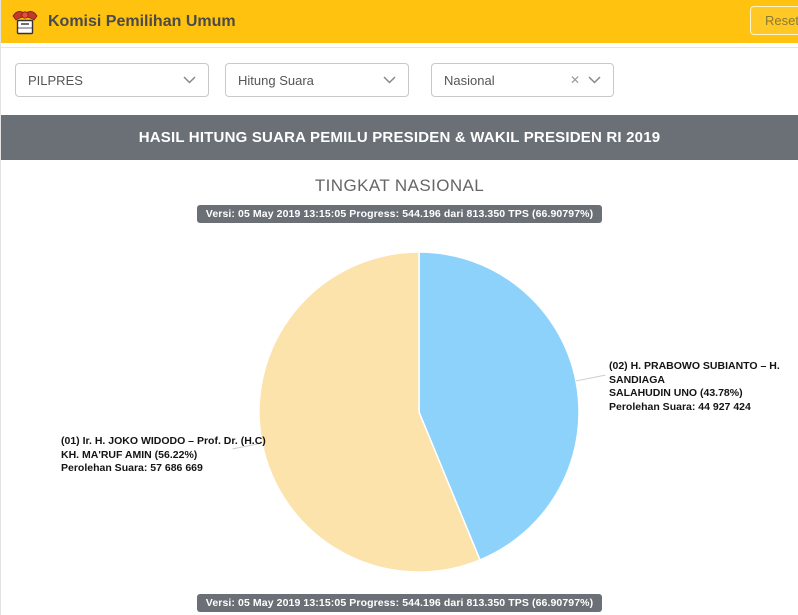  What do you see at coordinates (132, 468) in the screenshot?
I see `candidate-01-votes: Perolehan Suara: 57 686 669` at bounding box center [132, 468].